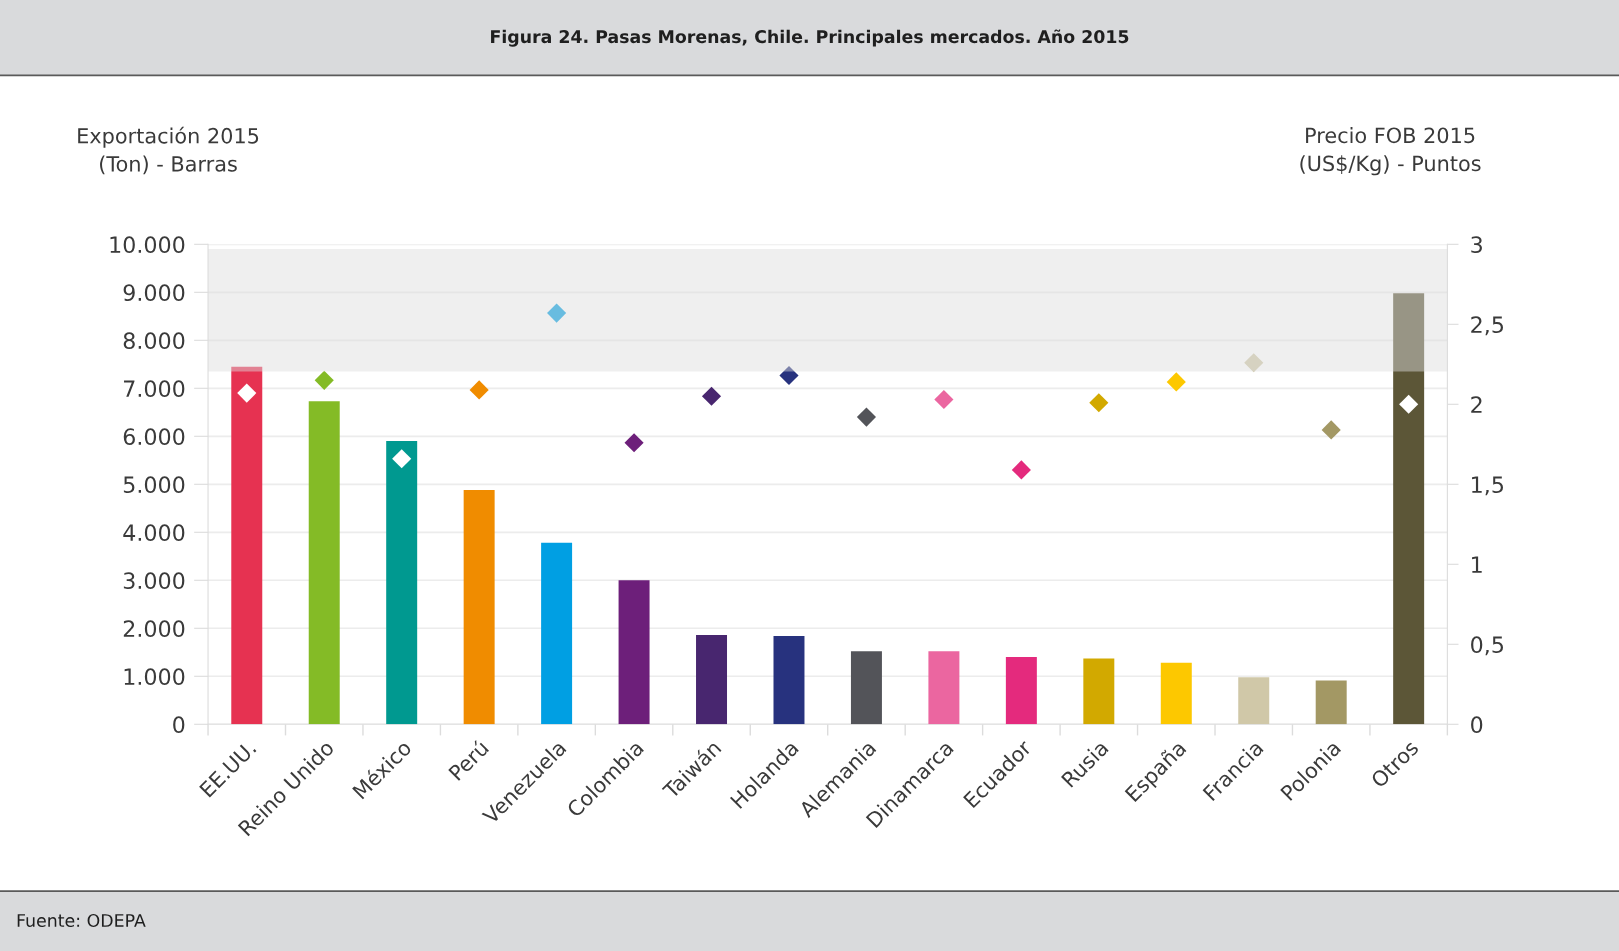  Describe the element at coordinates (154, 293) in the screenshot. I see `y-tick-label: 9.000` at that location.